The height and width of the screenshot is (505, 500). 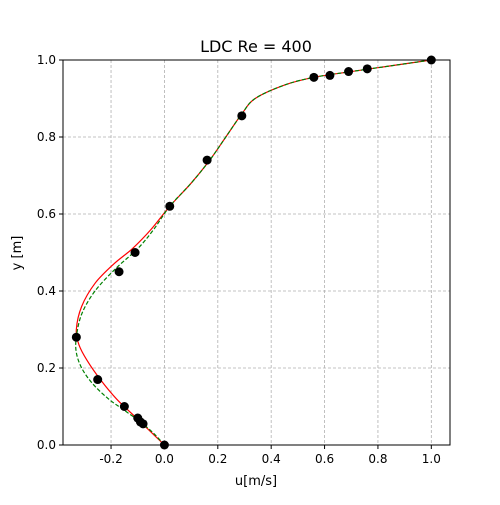 What do you see at coordinates (46, 214) in the screenshot?
I see `y-tick-label: 0.6` at bounding box center [46, 214].